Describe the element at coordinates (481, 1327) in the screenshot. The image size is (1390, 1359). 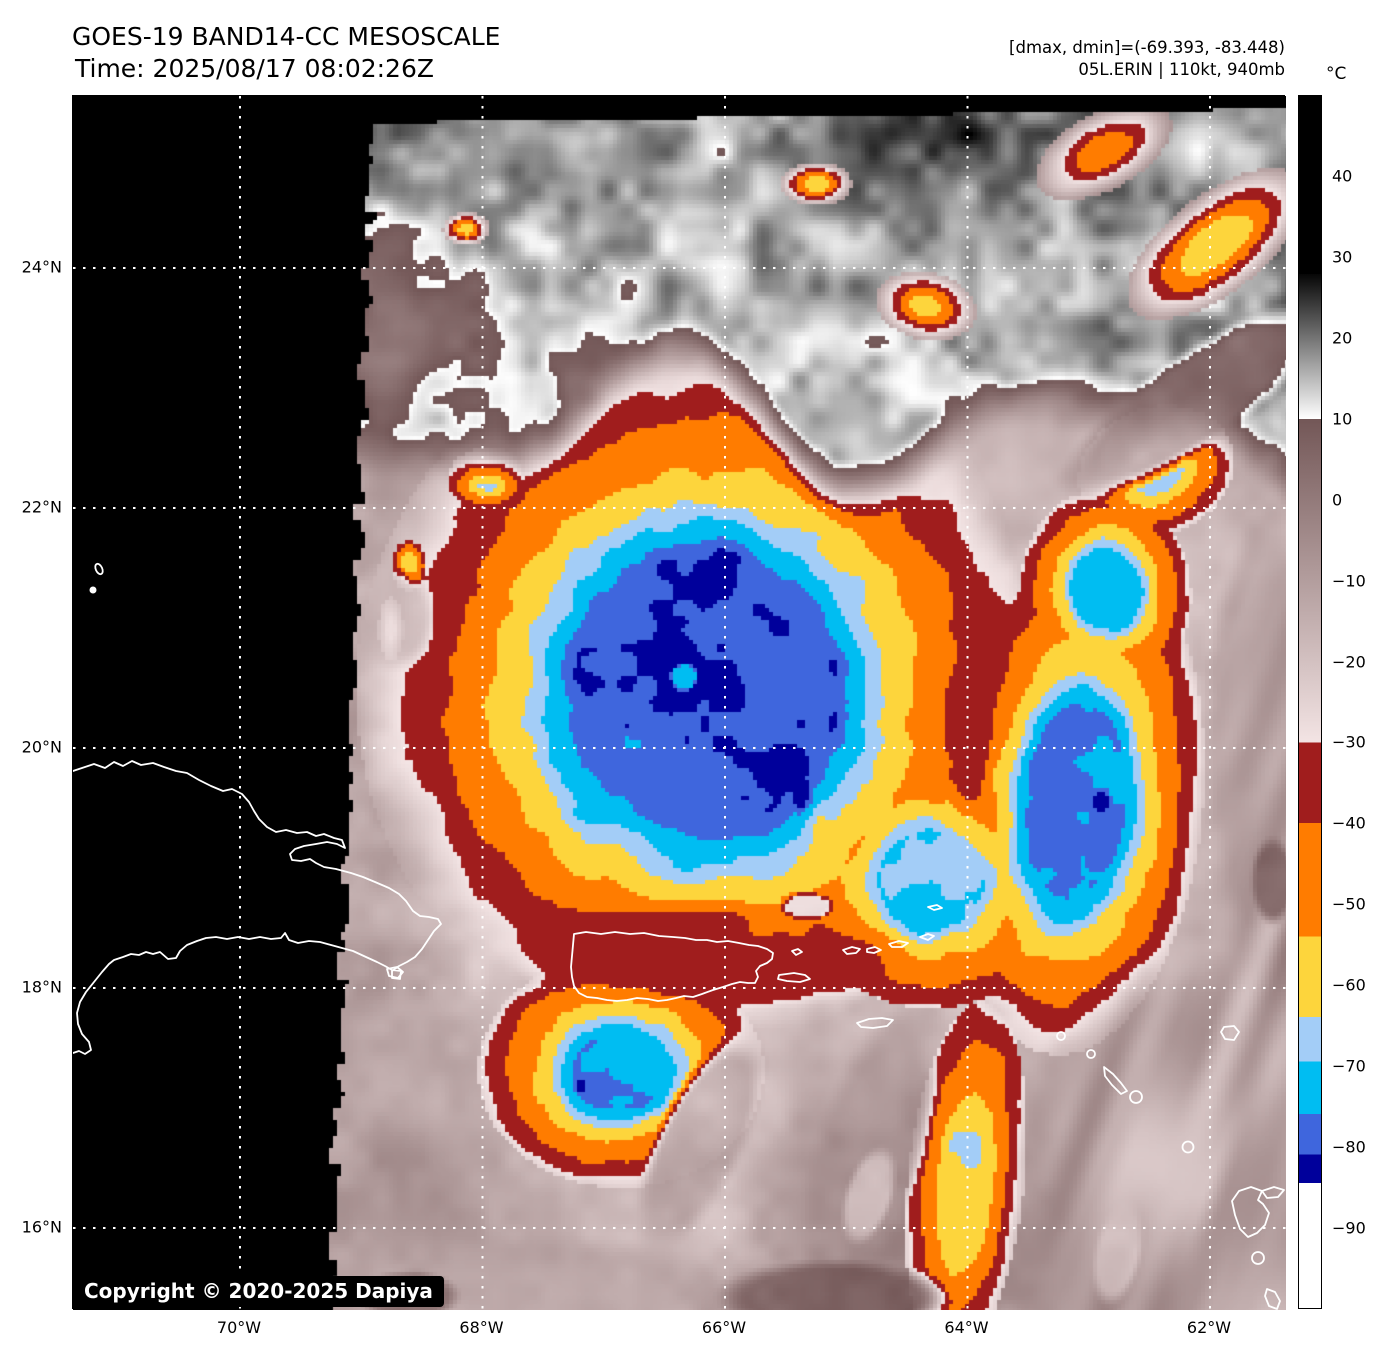
I see `lon-label: 68°W` at that location.